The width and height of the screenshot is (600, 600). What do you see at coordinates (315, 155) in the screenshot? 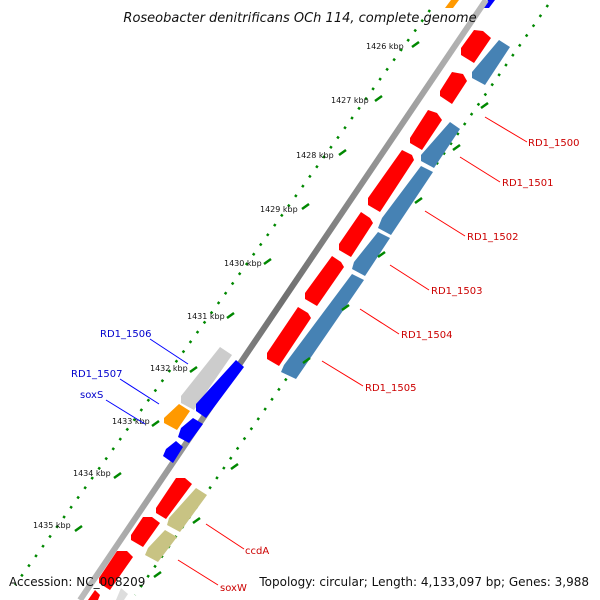
I see `tick-label-1428: 1428 kbp` at bounding box center [315, 155].